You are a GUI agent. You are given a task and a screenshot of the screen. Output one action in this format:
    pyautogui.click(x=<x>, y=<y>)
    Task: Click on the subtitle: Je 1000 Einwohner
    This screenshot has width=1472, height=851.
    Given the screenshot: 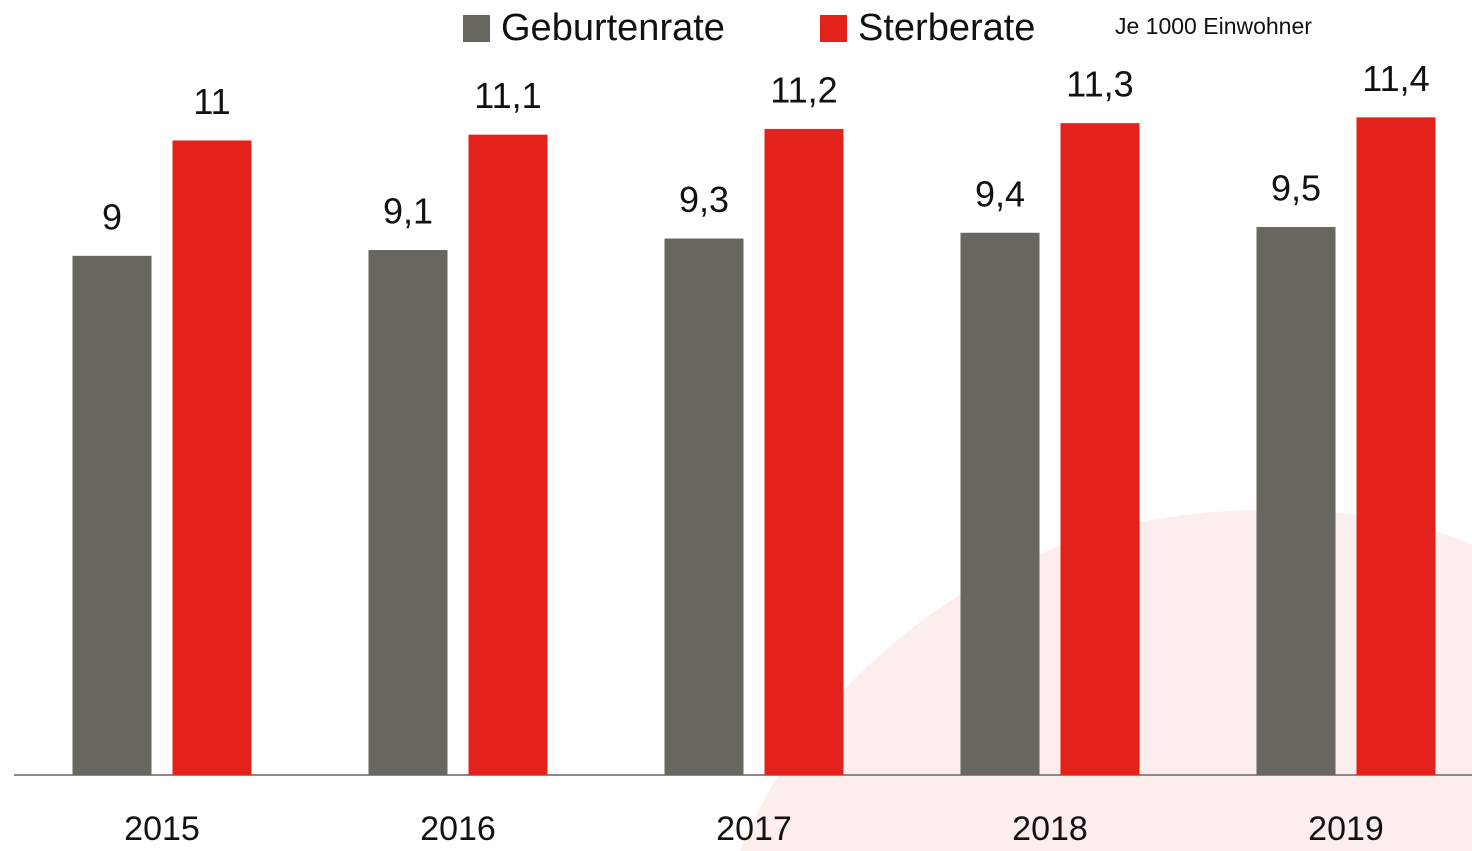 What is the action you would take?
    pyautogui.click(x=1213, y=26)
    